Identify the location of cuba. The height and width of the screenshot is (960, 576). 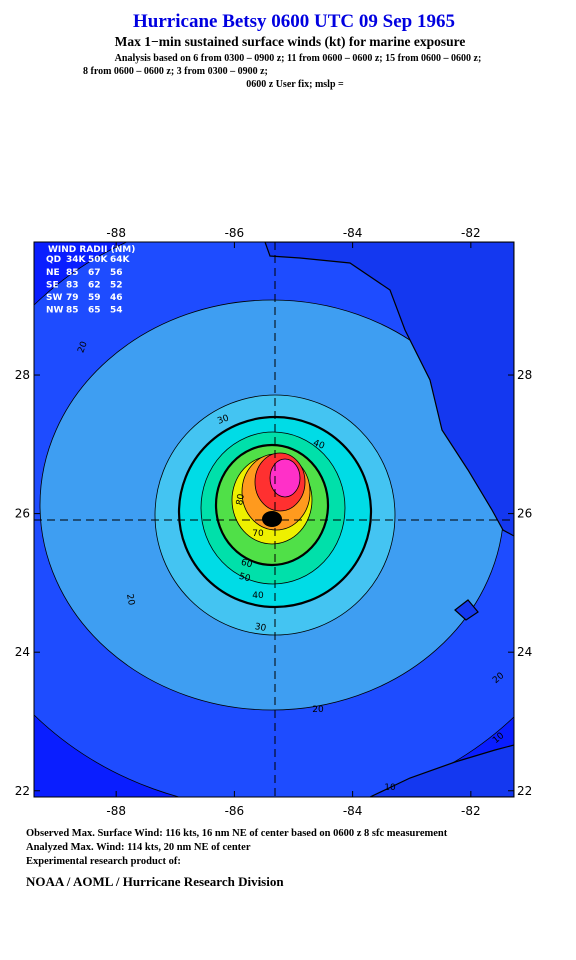
(441, 770).